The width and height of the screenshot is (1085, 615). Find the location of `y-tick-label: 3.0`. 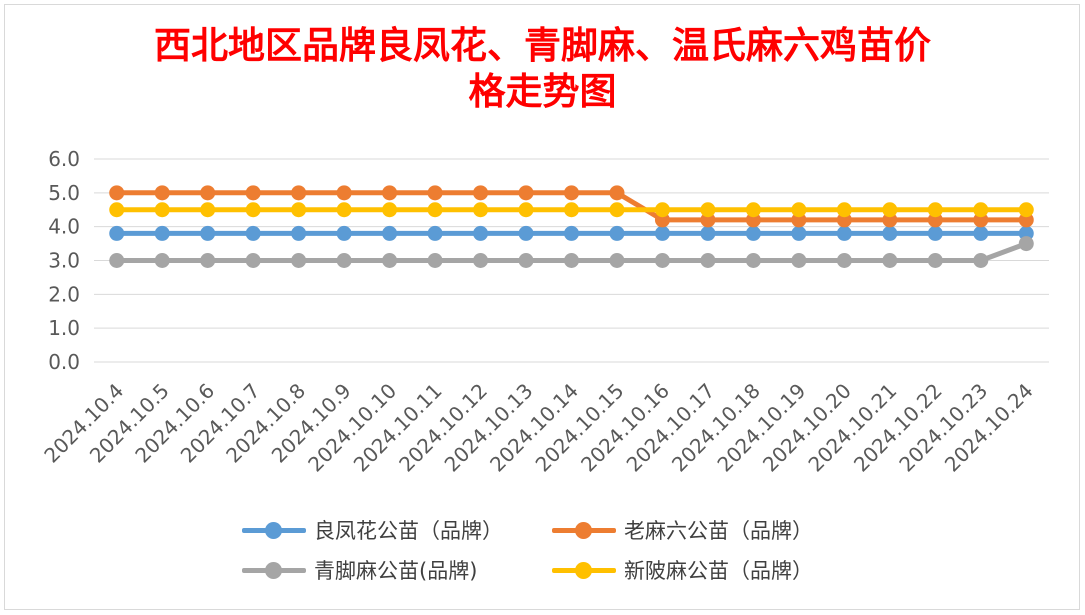

y-tick-label: 3.0 is located at coordinates (64, 261).